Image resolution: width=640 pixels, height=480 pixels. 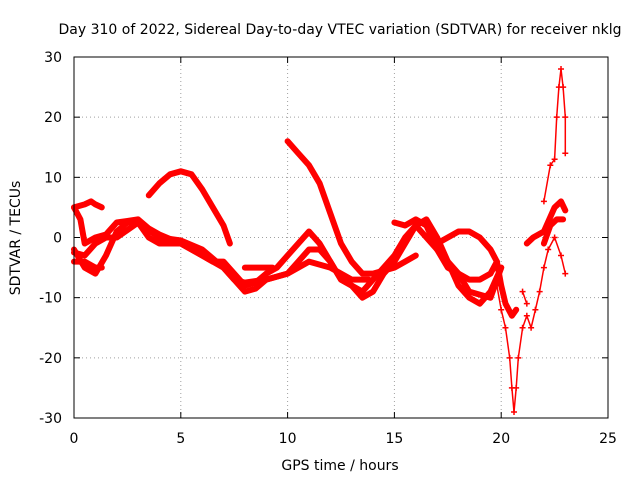 What do you see at coordinates (180, 439) in the screenshot?
I see `x-tick-label: 5` at bounding box center [180, 439].